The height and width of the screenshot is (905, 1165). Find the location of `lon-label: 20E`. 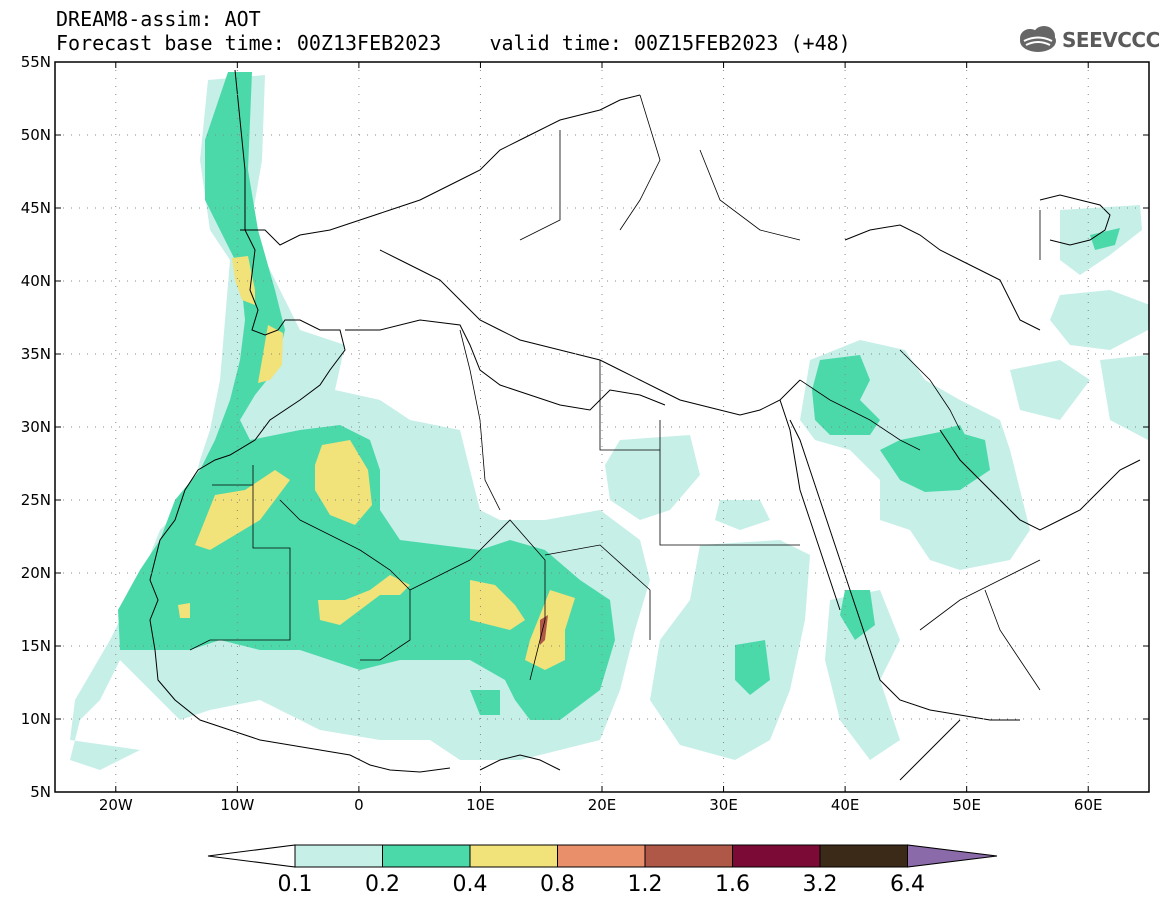

lon-label: 20E is located at coordinates (602, 805).